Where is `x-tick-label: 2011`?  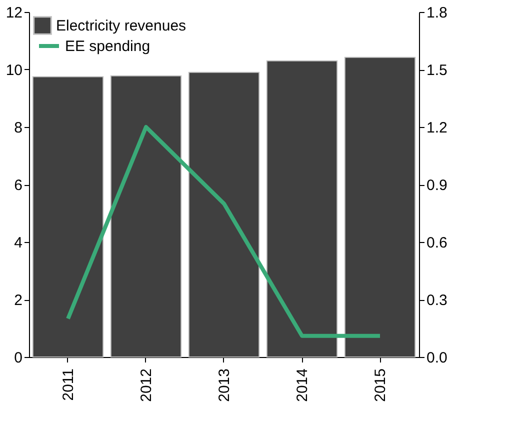 x-tick-label: 2011 is located at coordinates (68, 384).